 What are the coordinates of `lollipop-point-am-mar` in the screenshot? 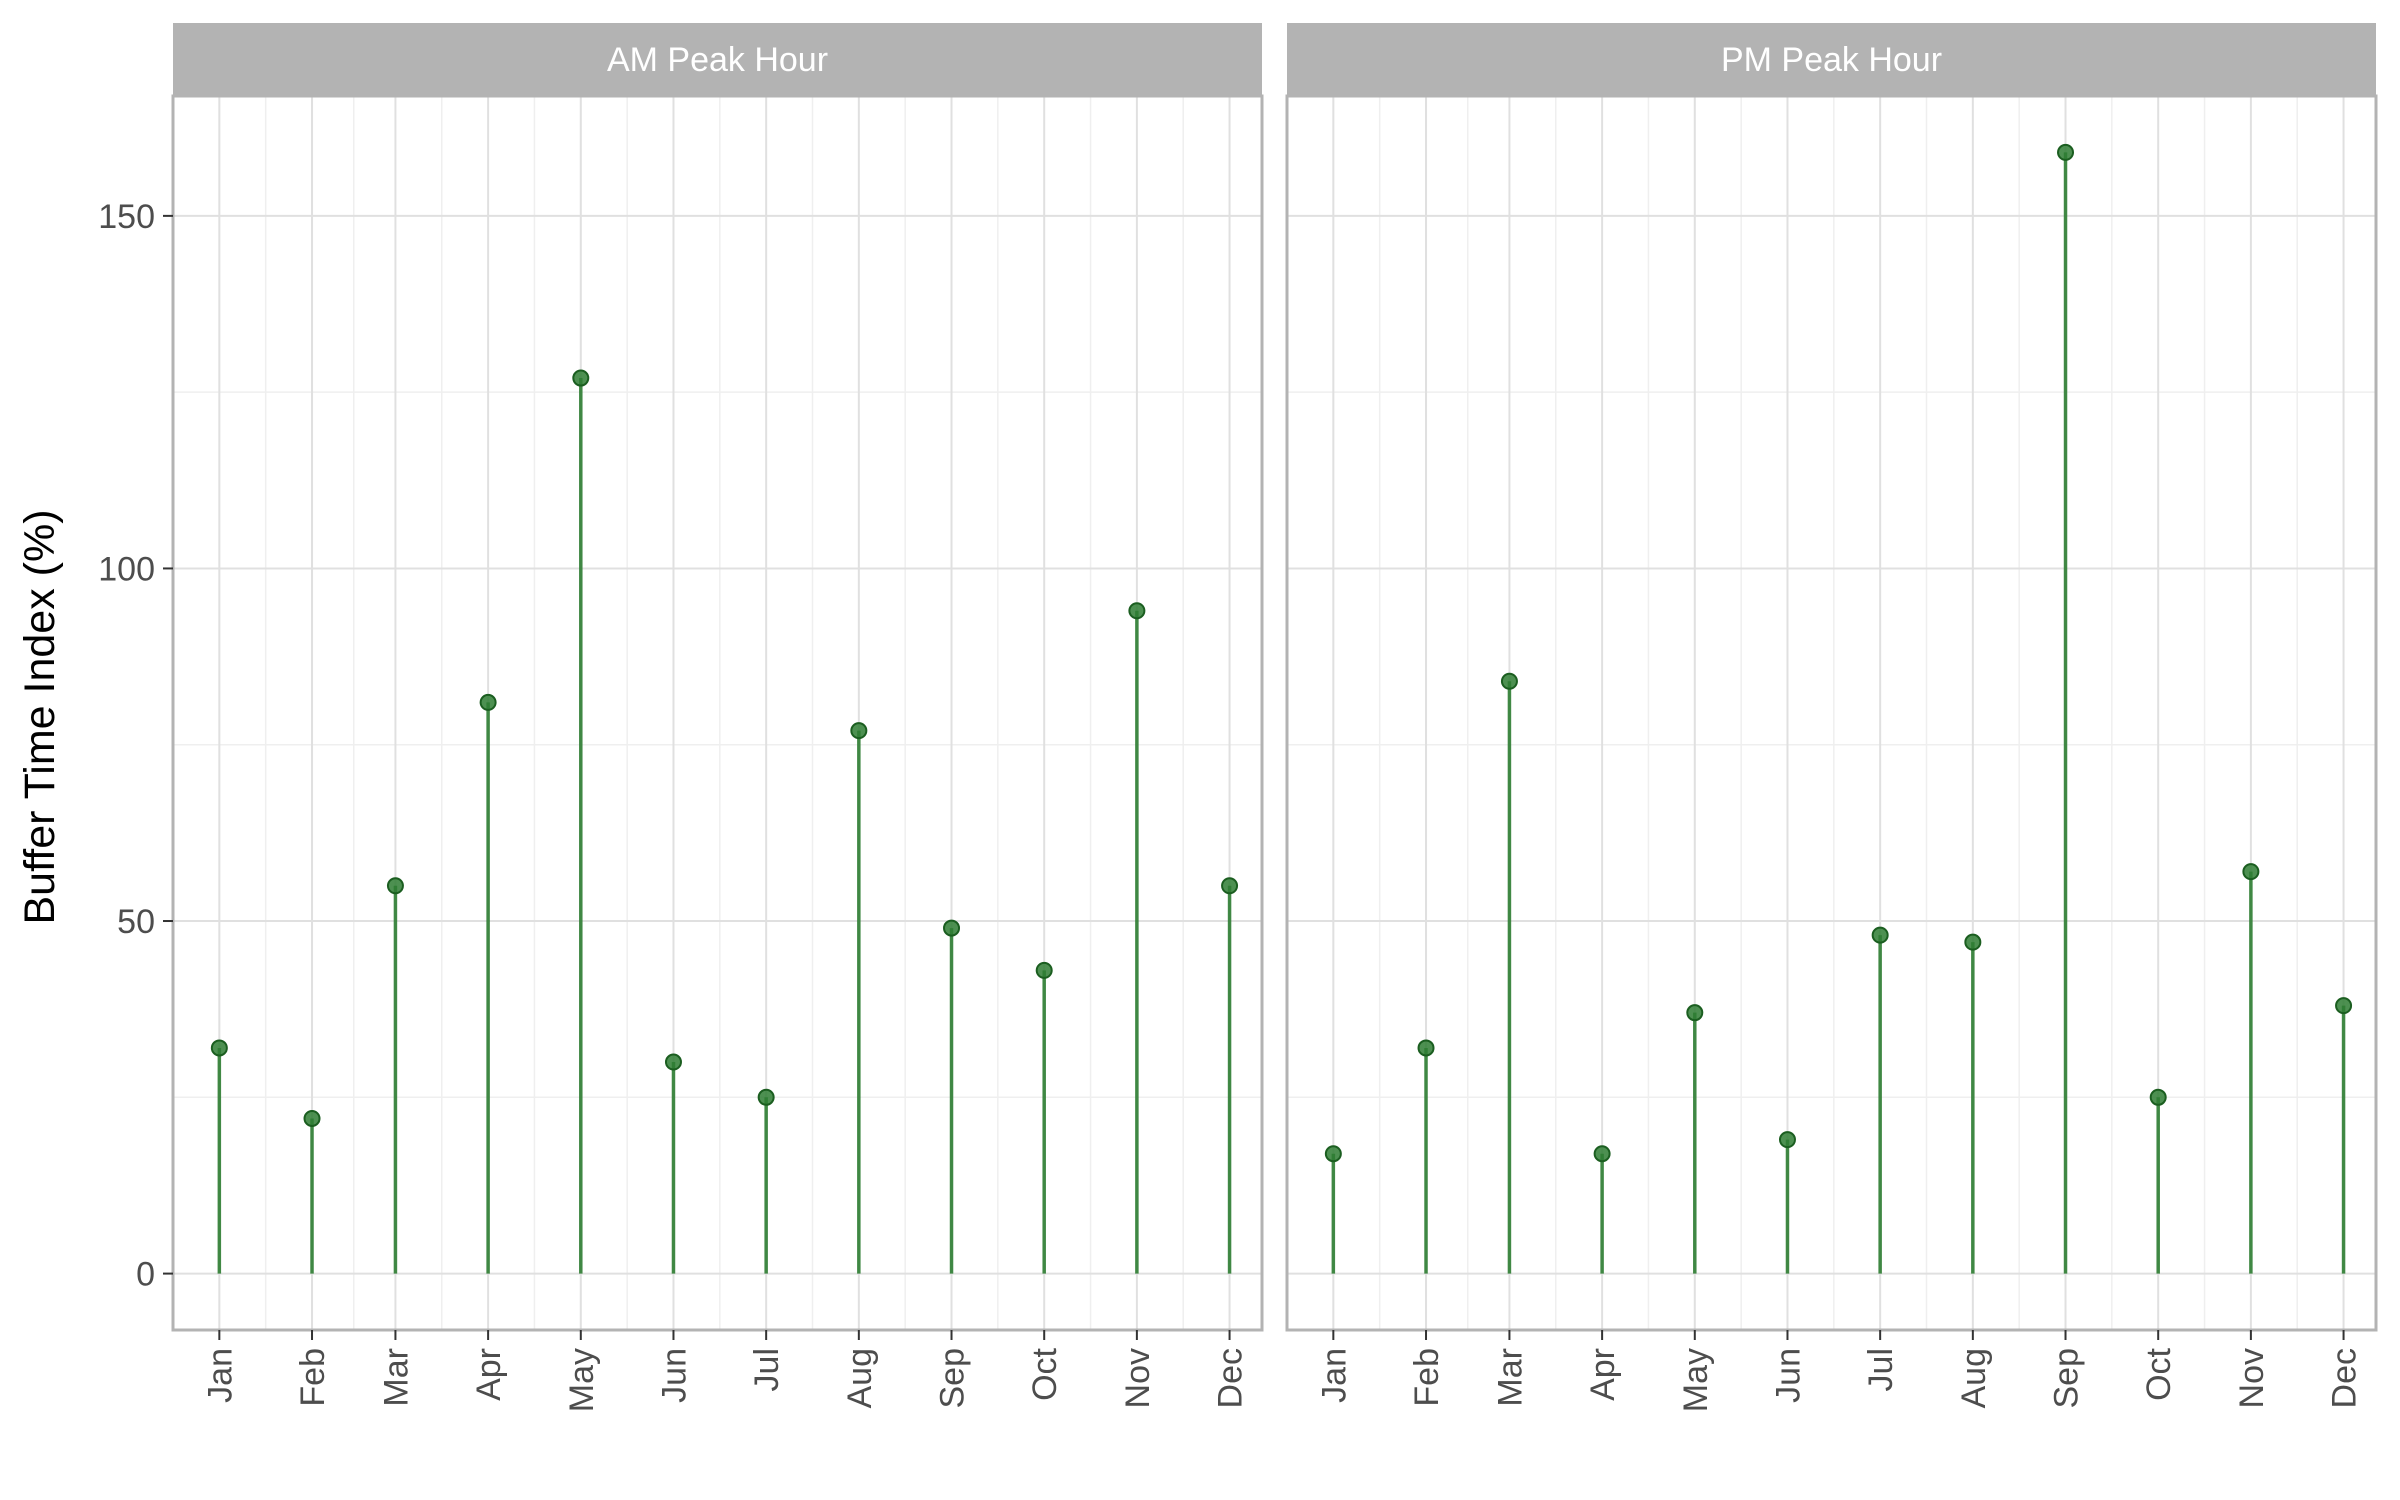 It's located at (395, 886).